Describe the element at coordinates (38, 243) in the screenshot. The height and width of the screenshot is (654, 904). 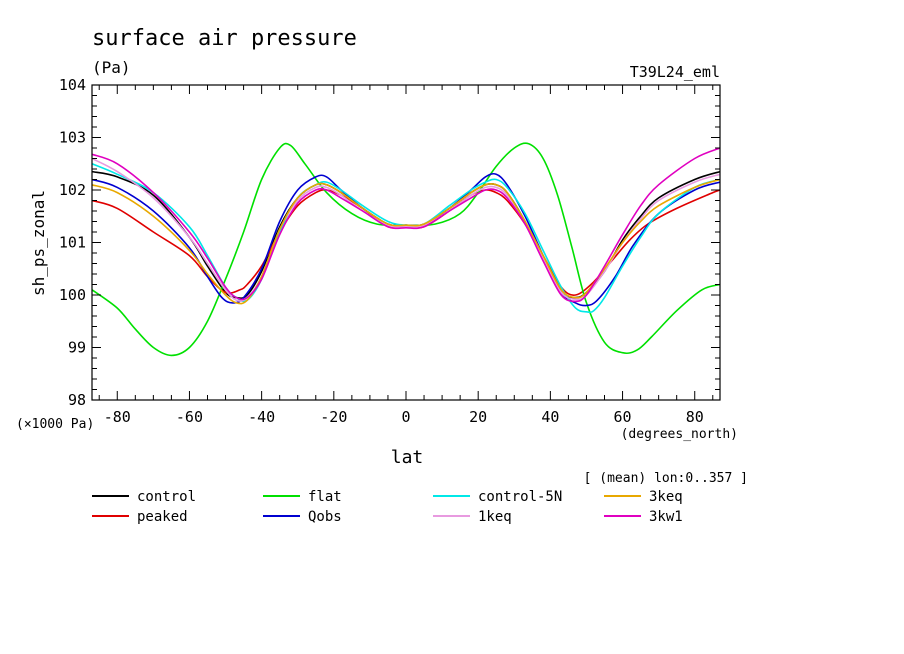
I see `y-axis-label: sh_ps_zonal` at that location.